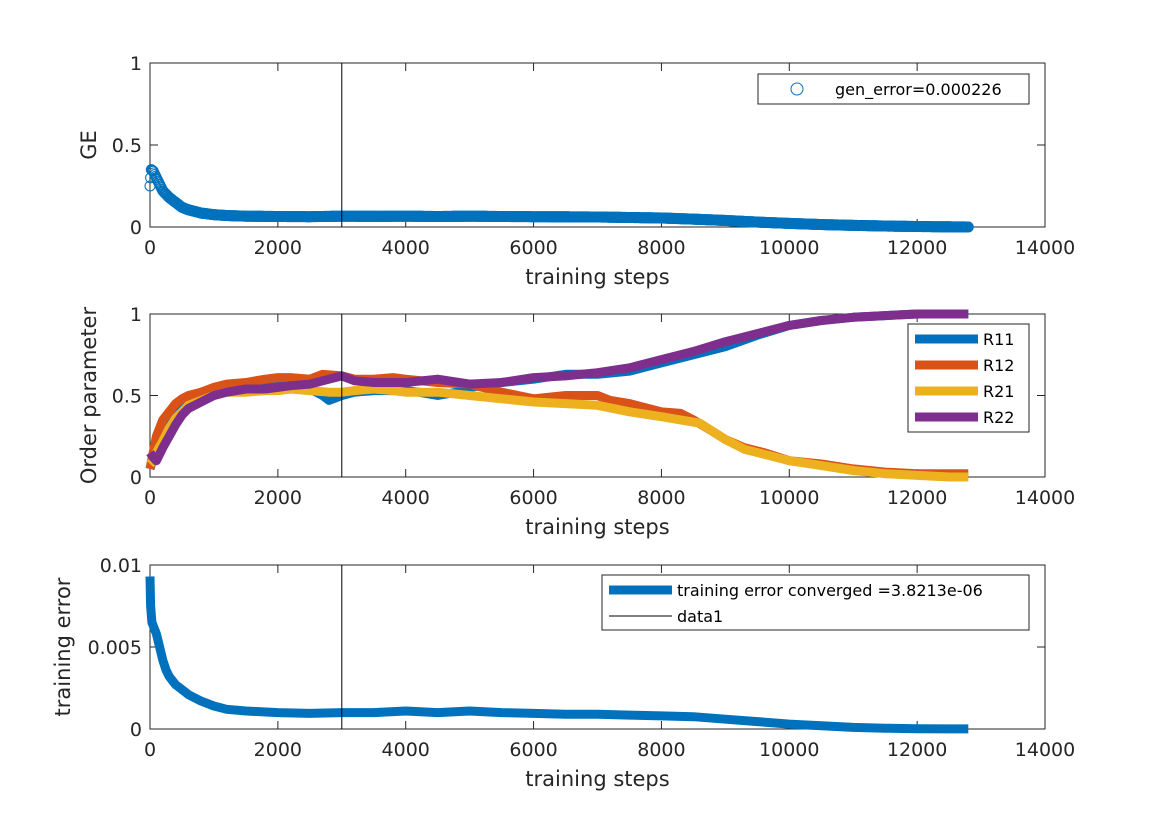  What do you see at coordinates (797, 89) in the screenshot?
I see `legend-marker` at bounding box center [797, 89].